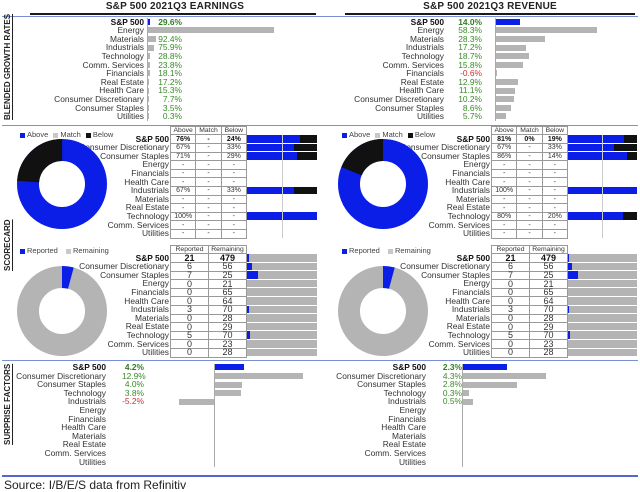 The height and width of the screenshot is (492, 640). What do you see at coordinates (504, 216) in the screenshot?
I see `beat-cell-above: 80%` at bounding box center [504, 216].